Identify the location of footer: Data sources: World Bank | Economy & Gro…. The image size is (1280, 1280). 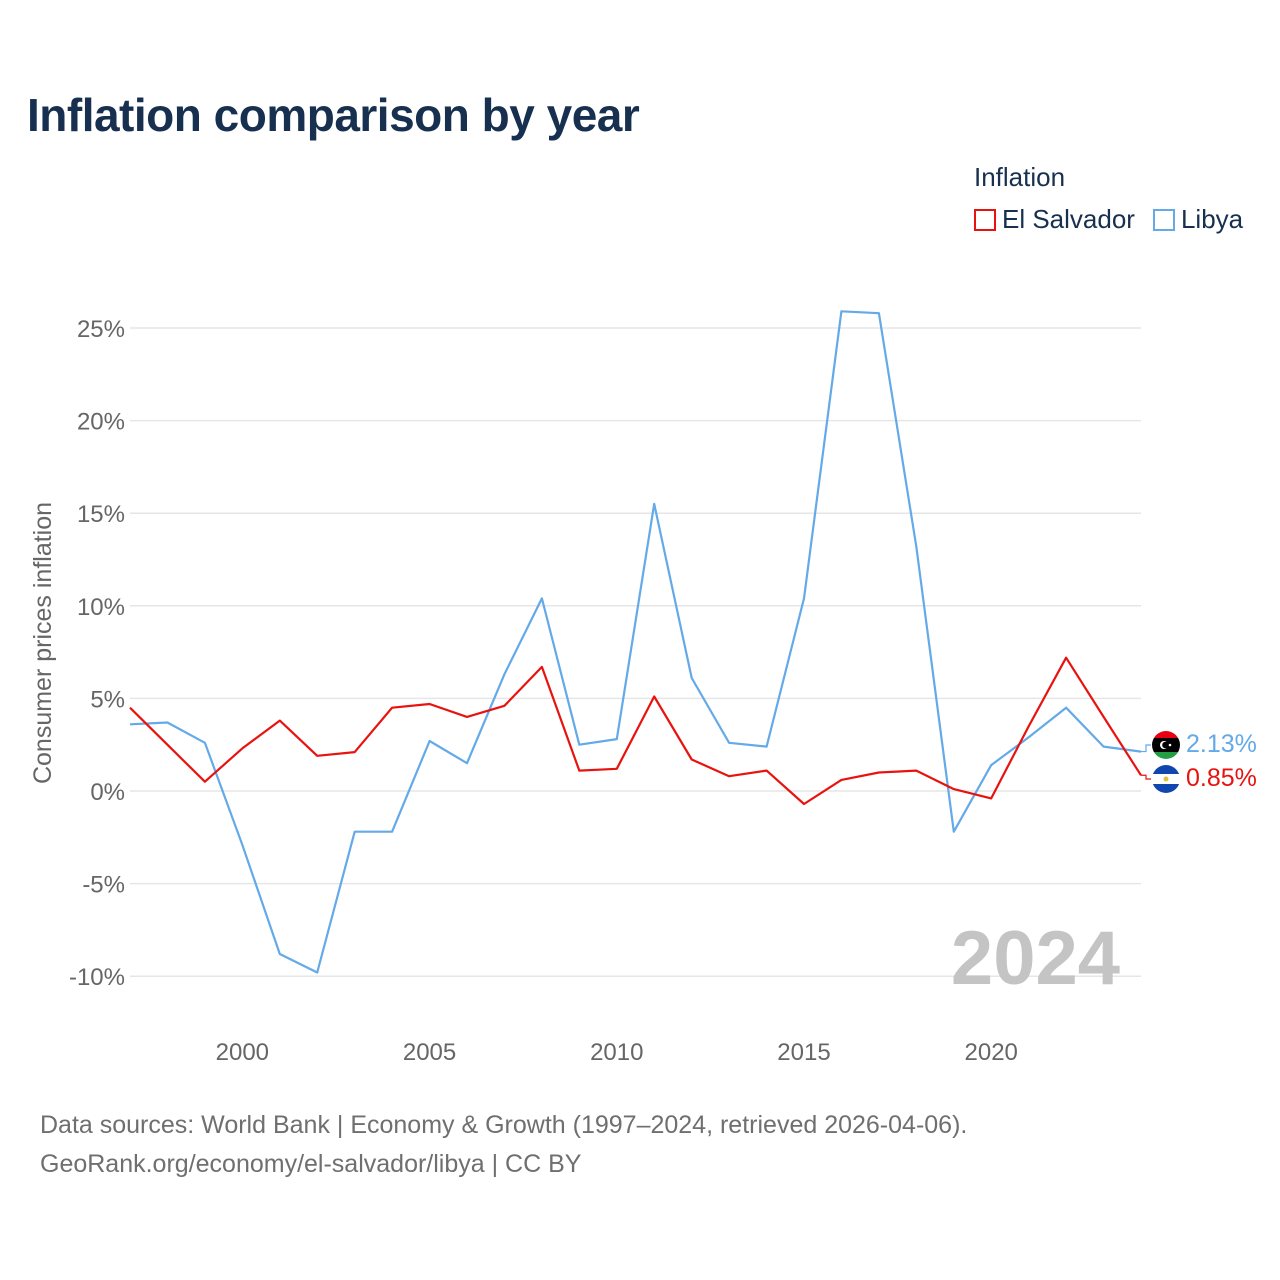
(503, 1145).